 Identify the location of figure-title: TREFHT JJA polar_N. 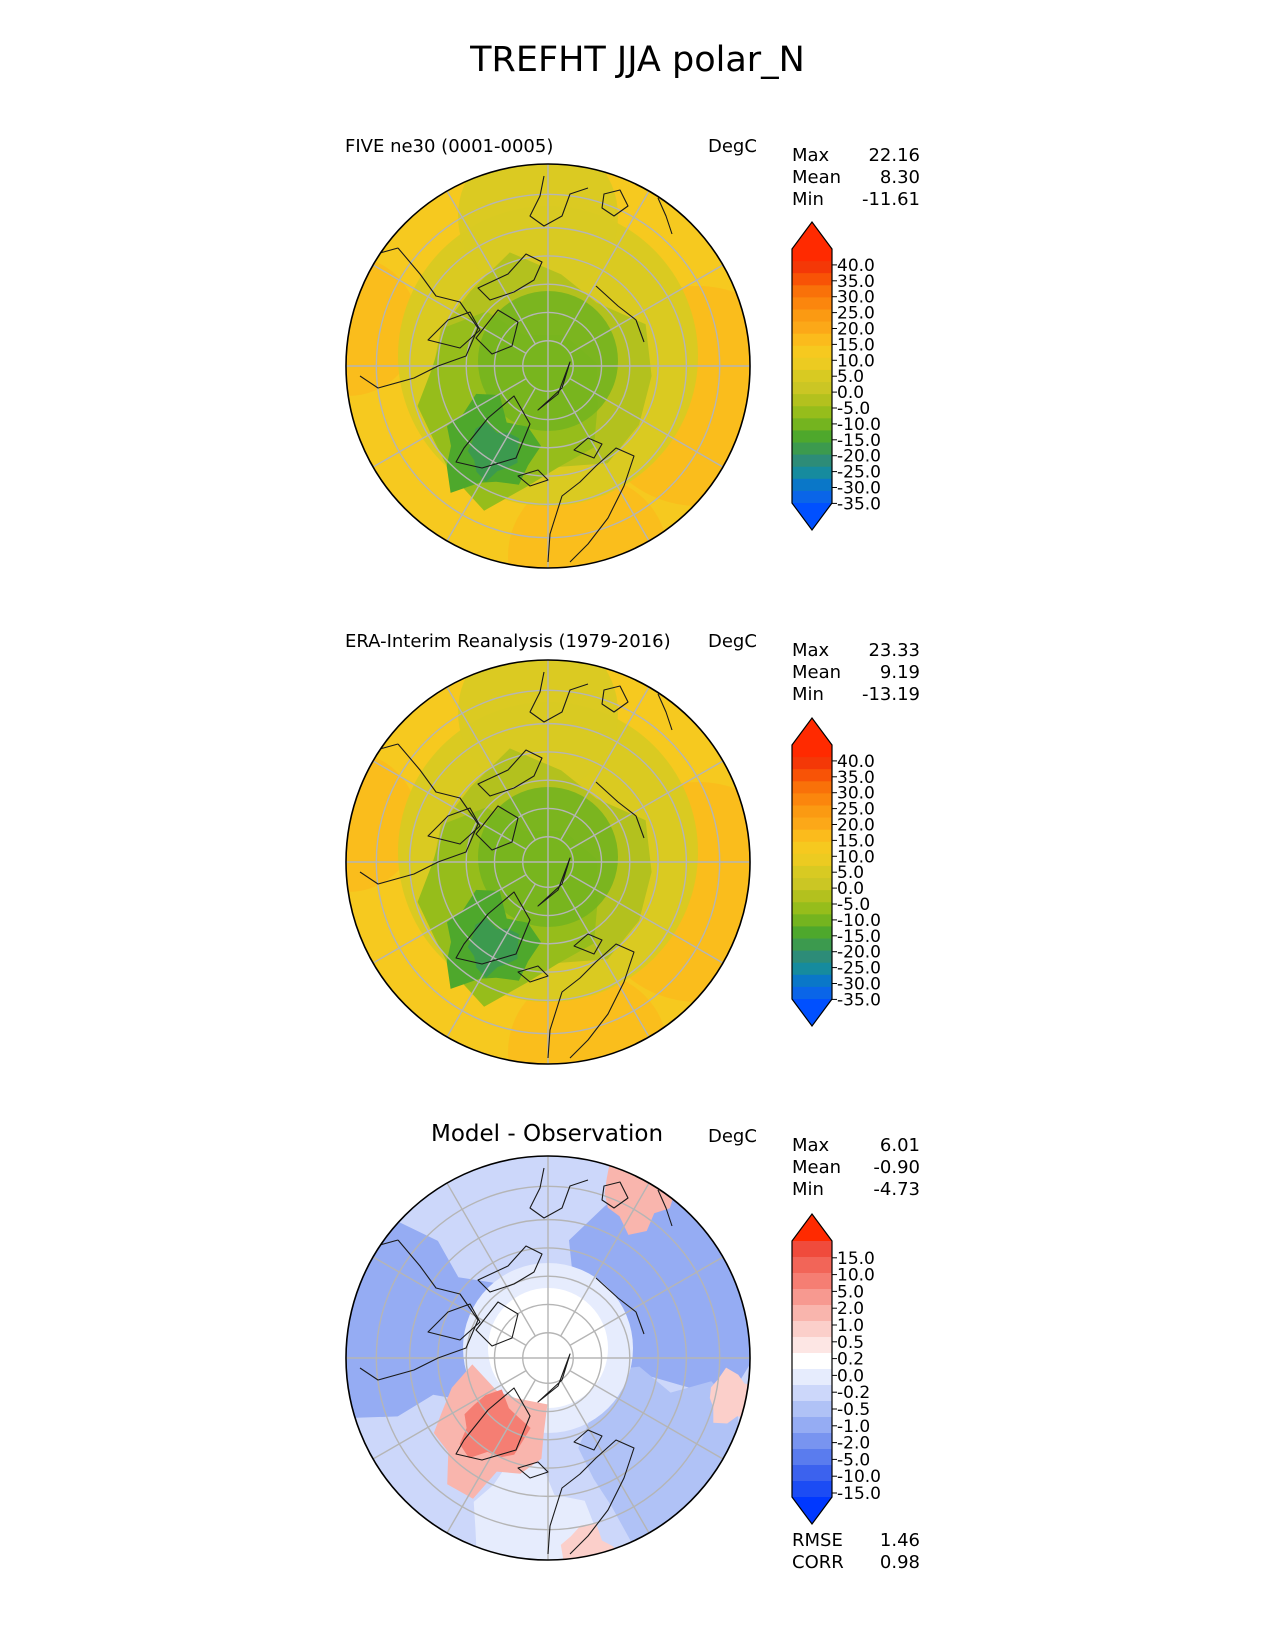
(637, 60).